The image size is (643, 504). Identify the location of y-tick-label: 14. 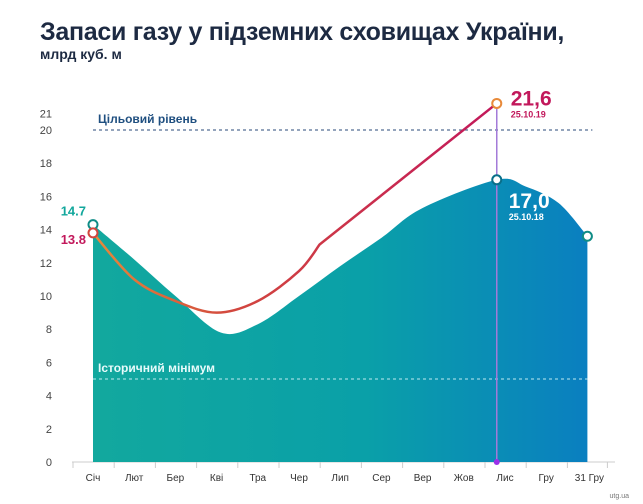
(46, 231).